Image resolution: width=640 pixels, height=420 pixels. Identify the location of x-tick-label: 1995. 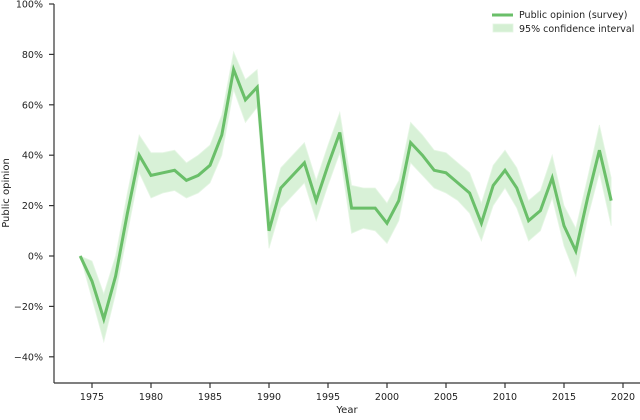
(328, 397).